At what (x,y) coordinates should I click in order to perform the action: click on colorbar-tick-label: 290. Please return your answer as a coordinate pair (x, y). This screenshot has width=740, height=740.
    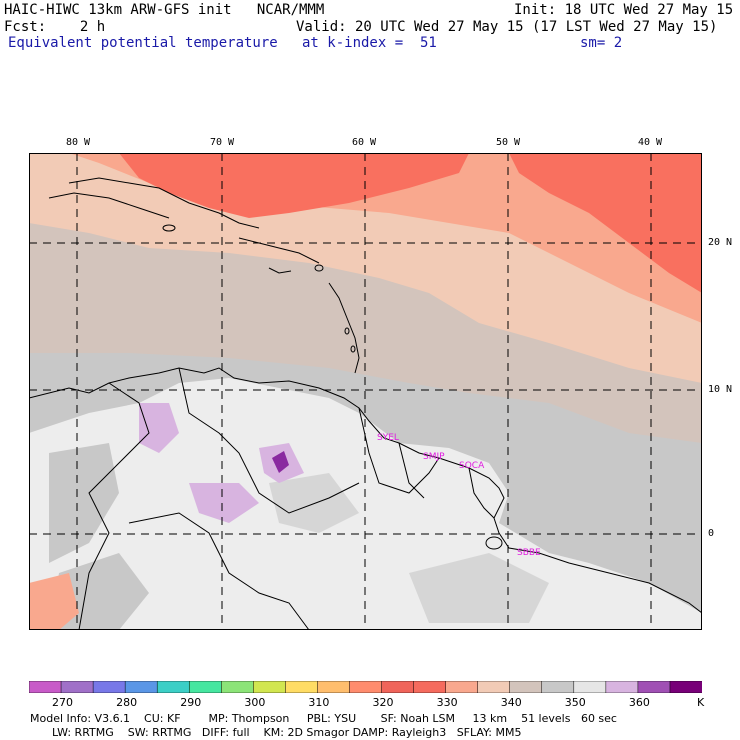
    Looking at the image, I should click on (191, 702).